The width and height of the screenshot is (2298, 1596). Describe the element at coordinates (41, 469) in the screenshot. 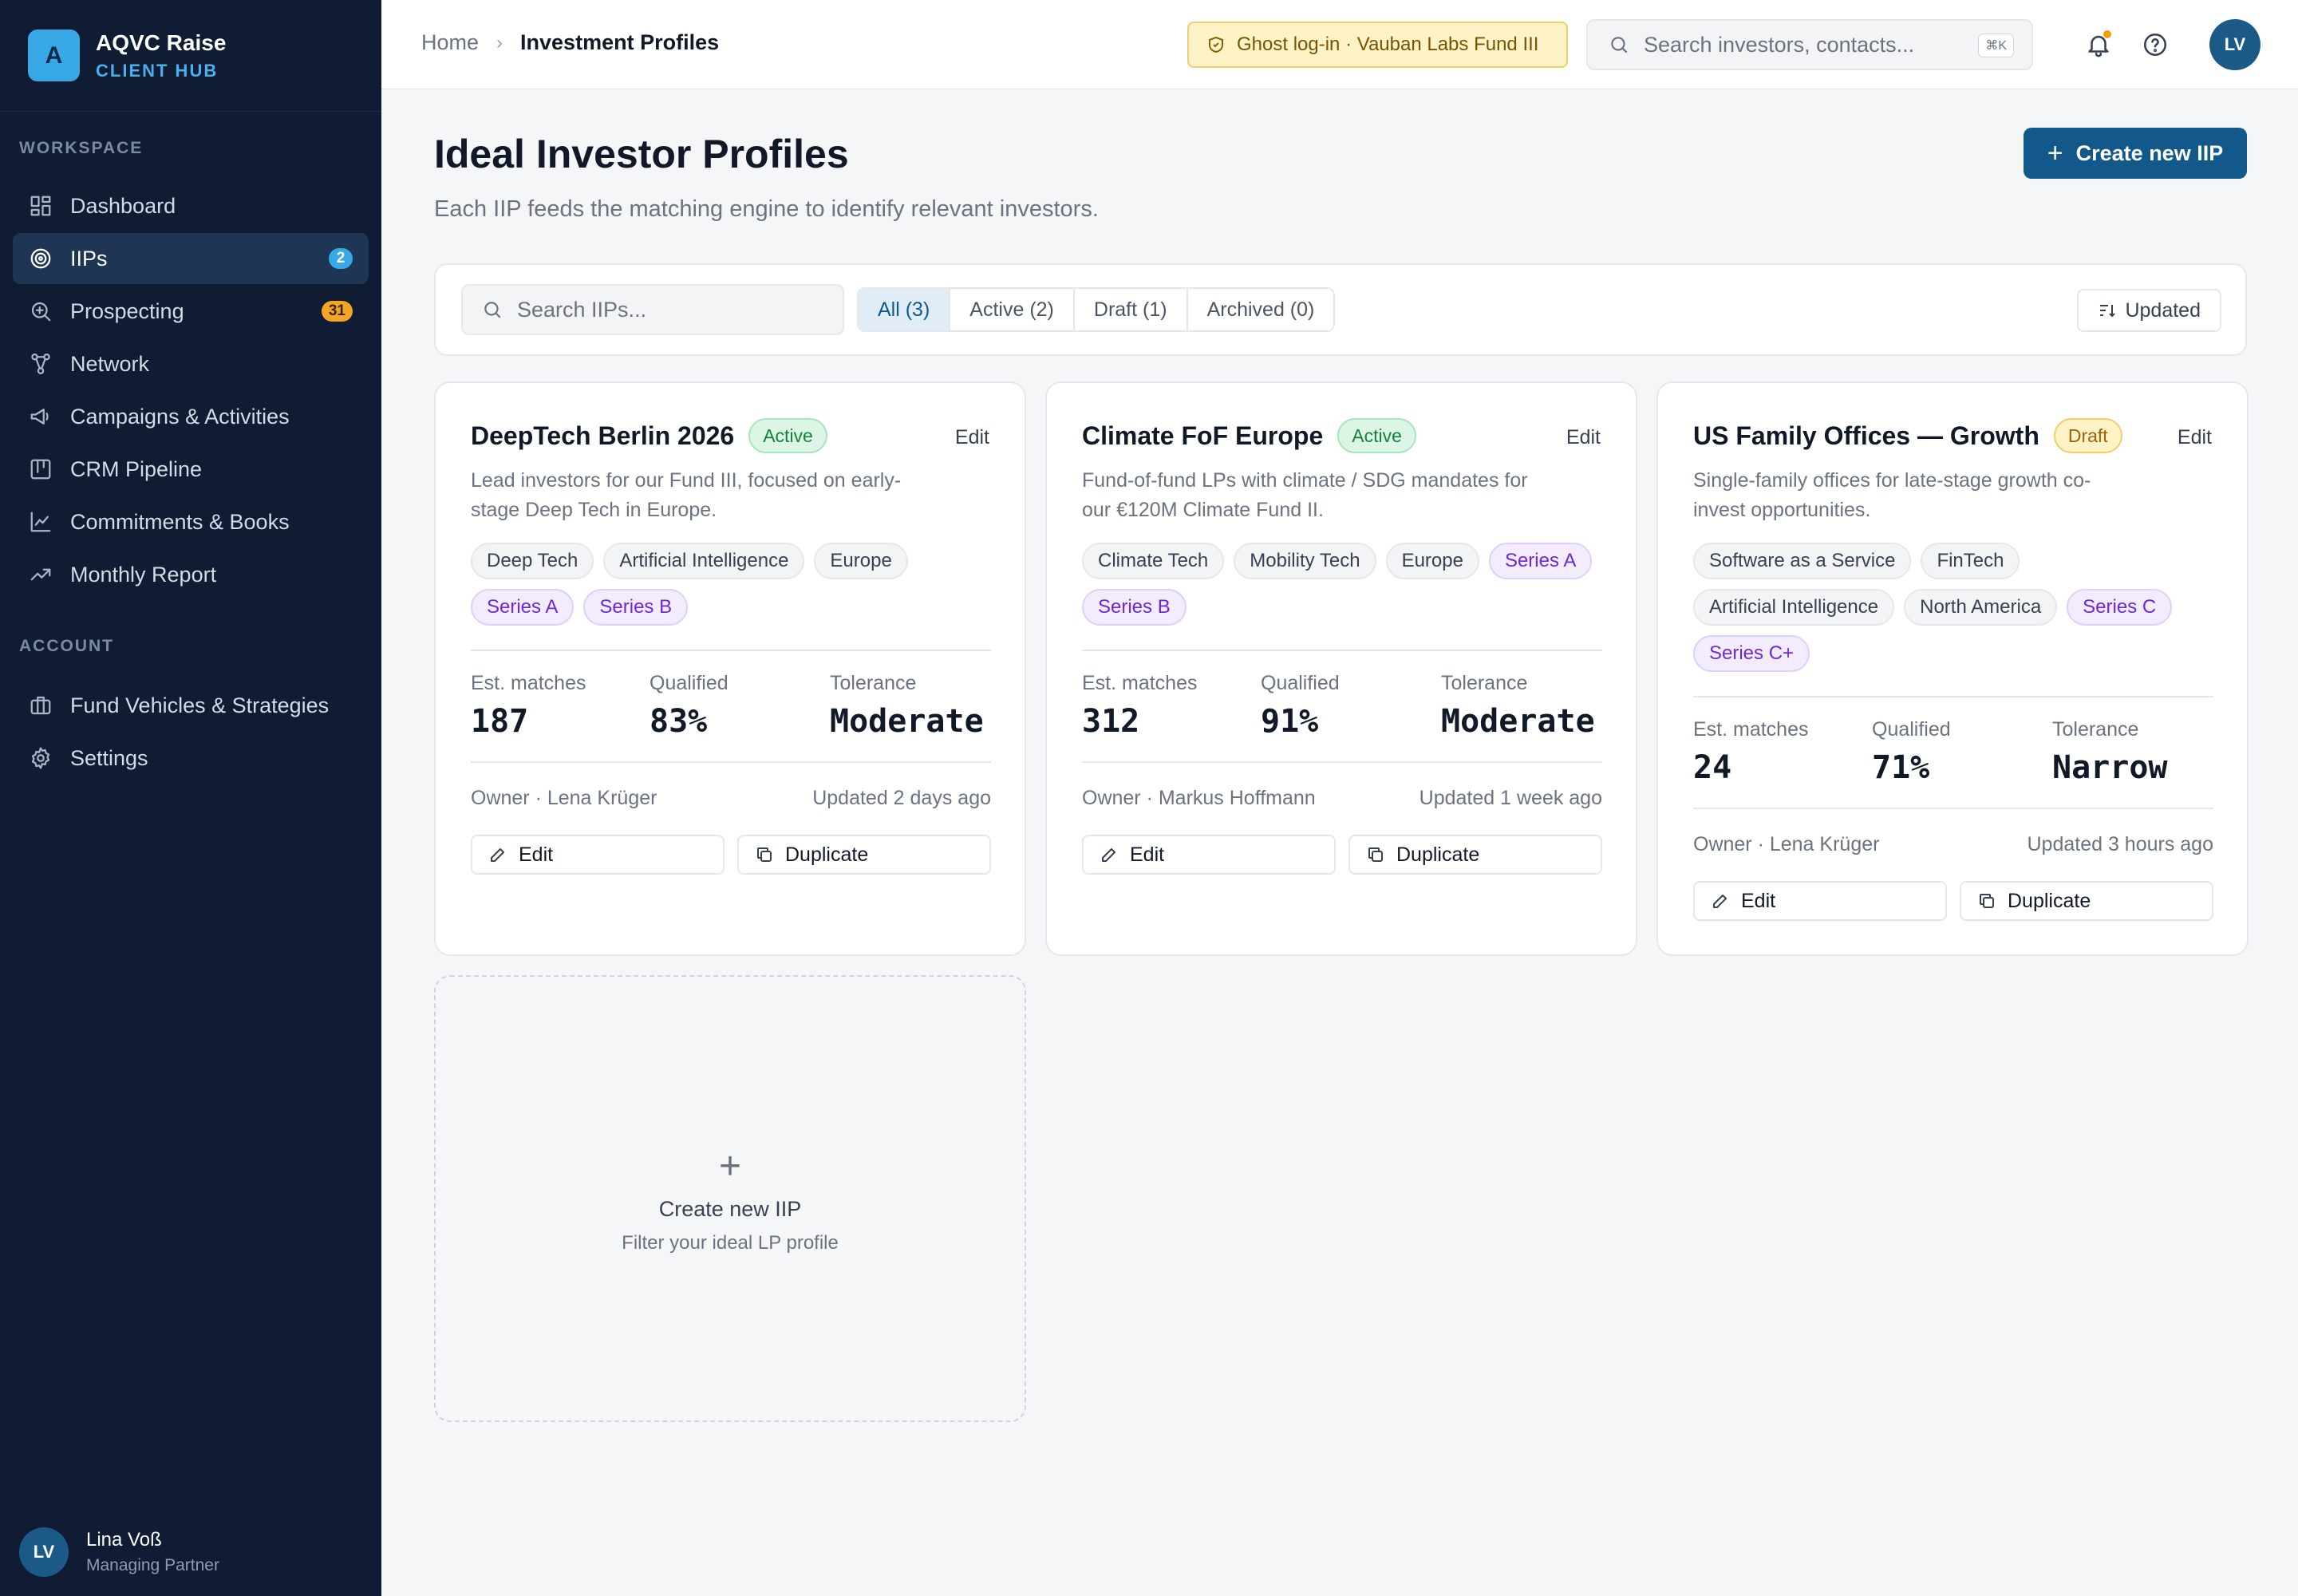

I see `kanban-icon` at that location.